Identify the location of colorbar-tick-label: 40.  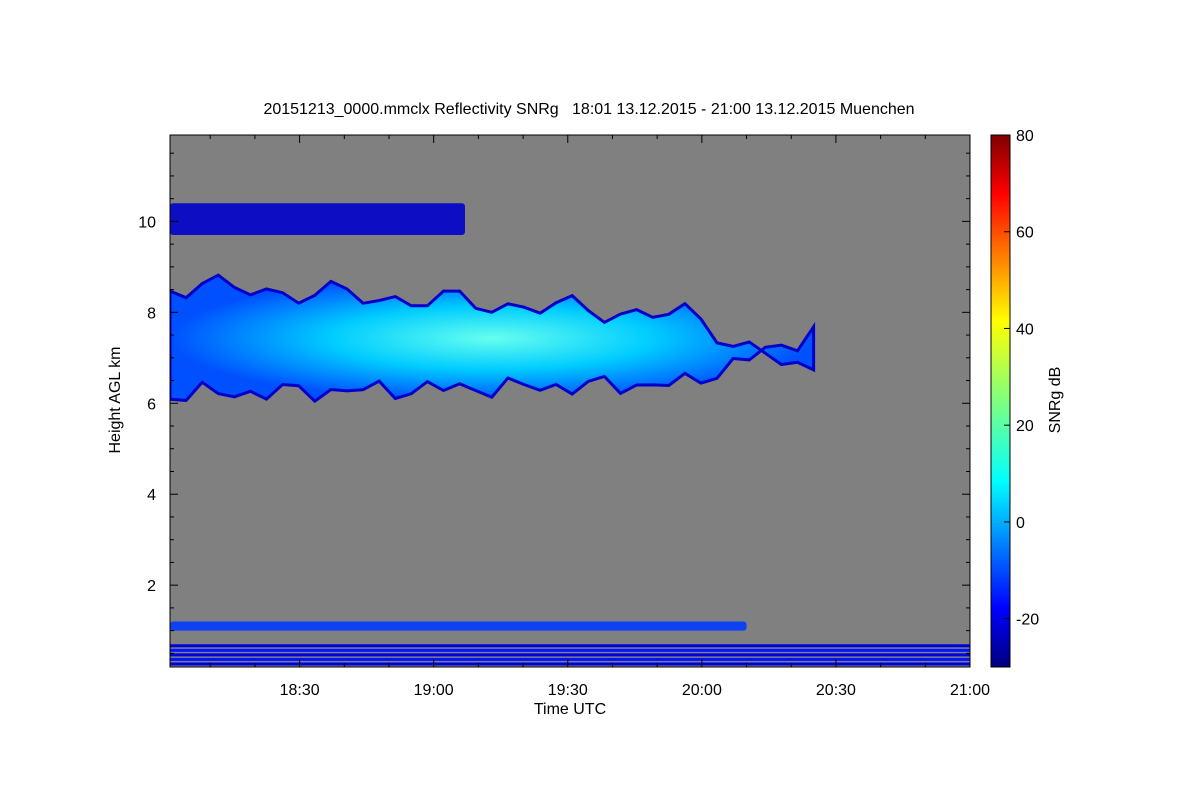
(1025, 329).